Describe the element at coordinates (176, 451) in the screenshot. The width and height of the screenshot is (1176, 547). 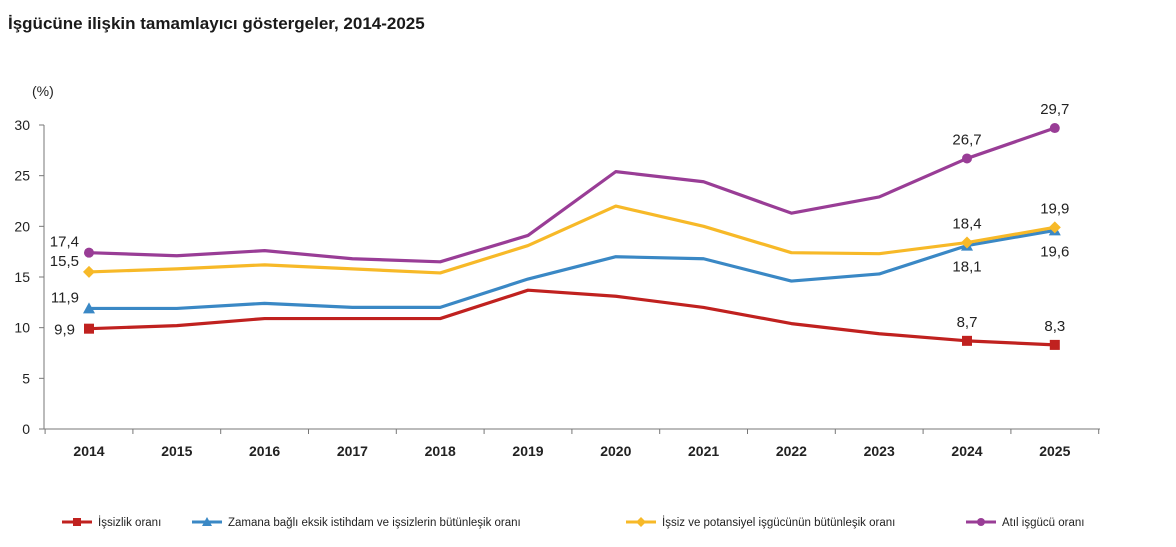
I see `x-tick-label: 2015` at that location.